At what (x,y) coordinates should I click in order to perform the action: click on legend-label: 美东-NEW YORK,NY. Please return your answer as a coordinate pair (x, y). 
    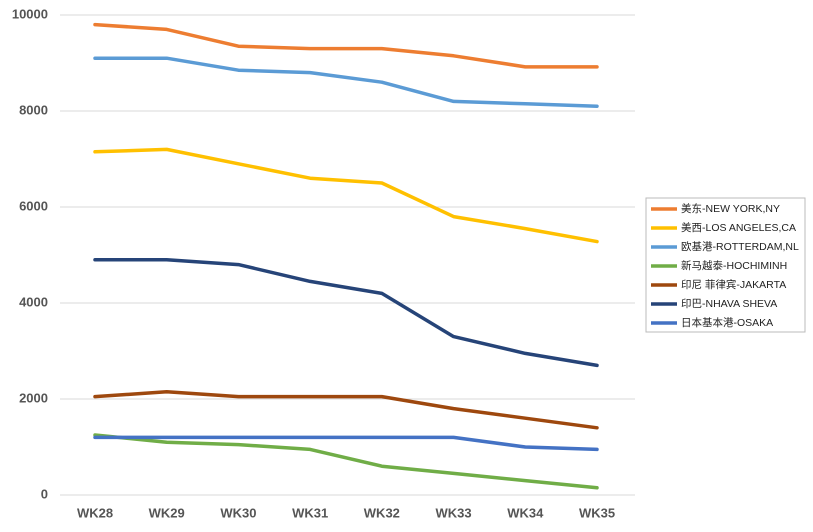
    Looking at the image, I should click on (730, 208).